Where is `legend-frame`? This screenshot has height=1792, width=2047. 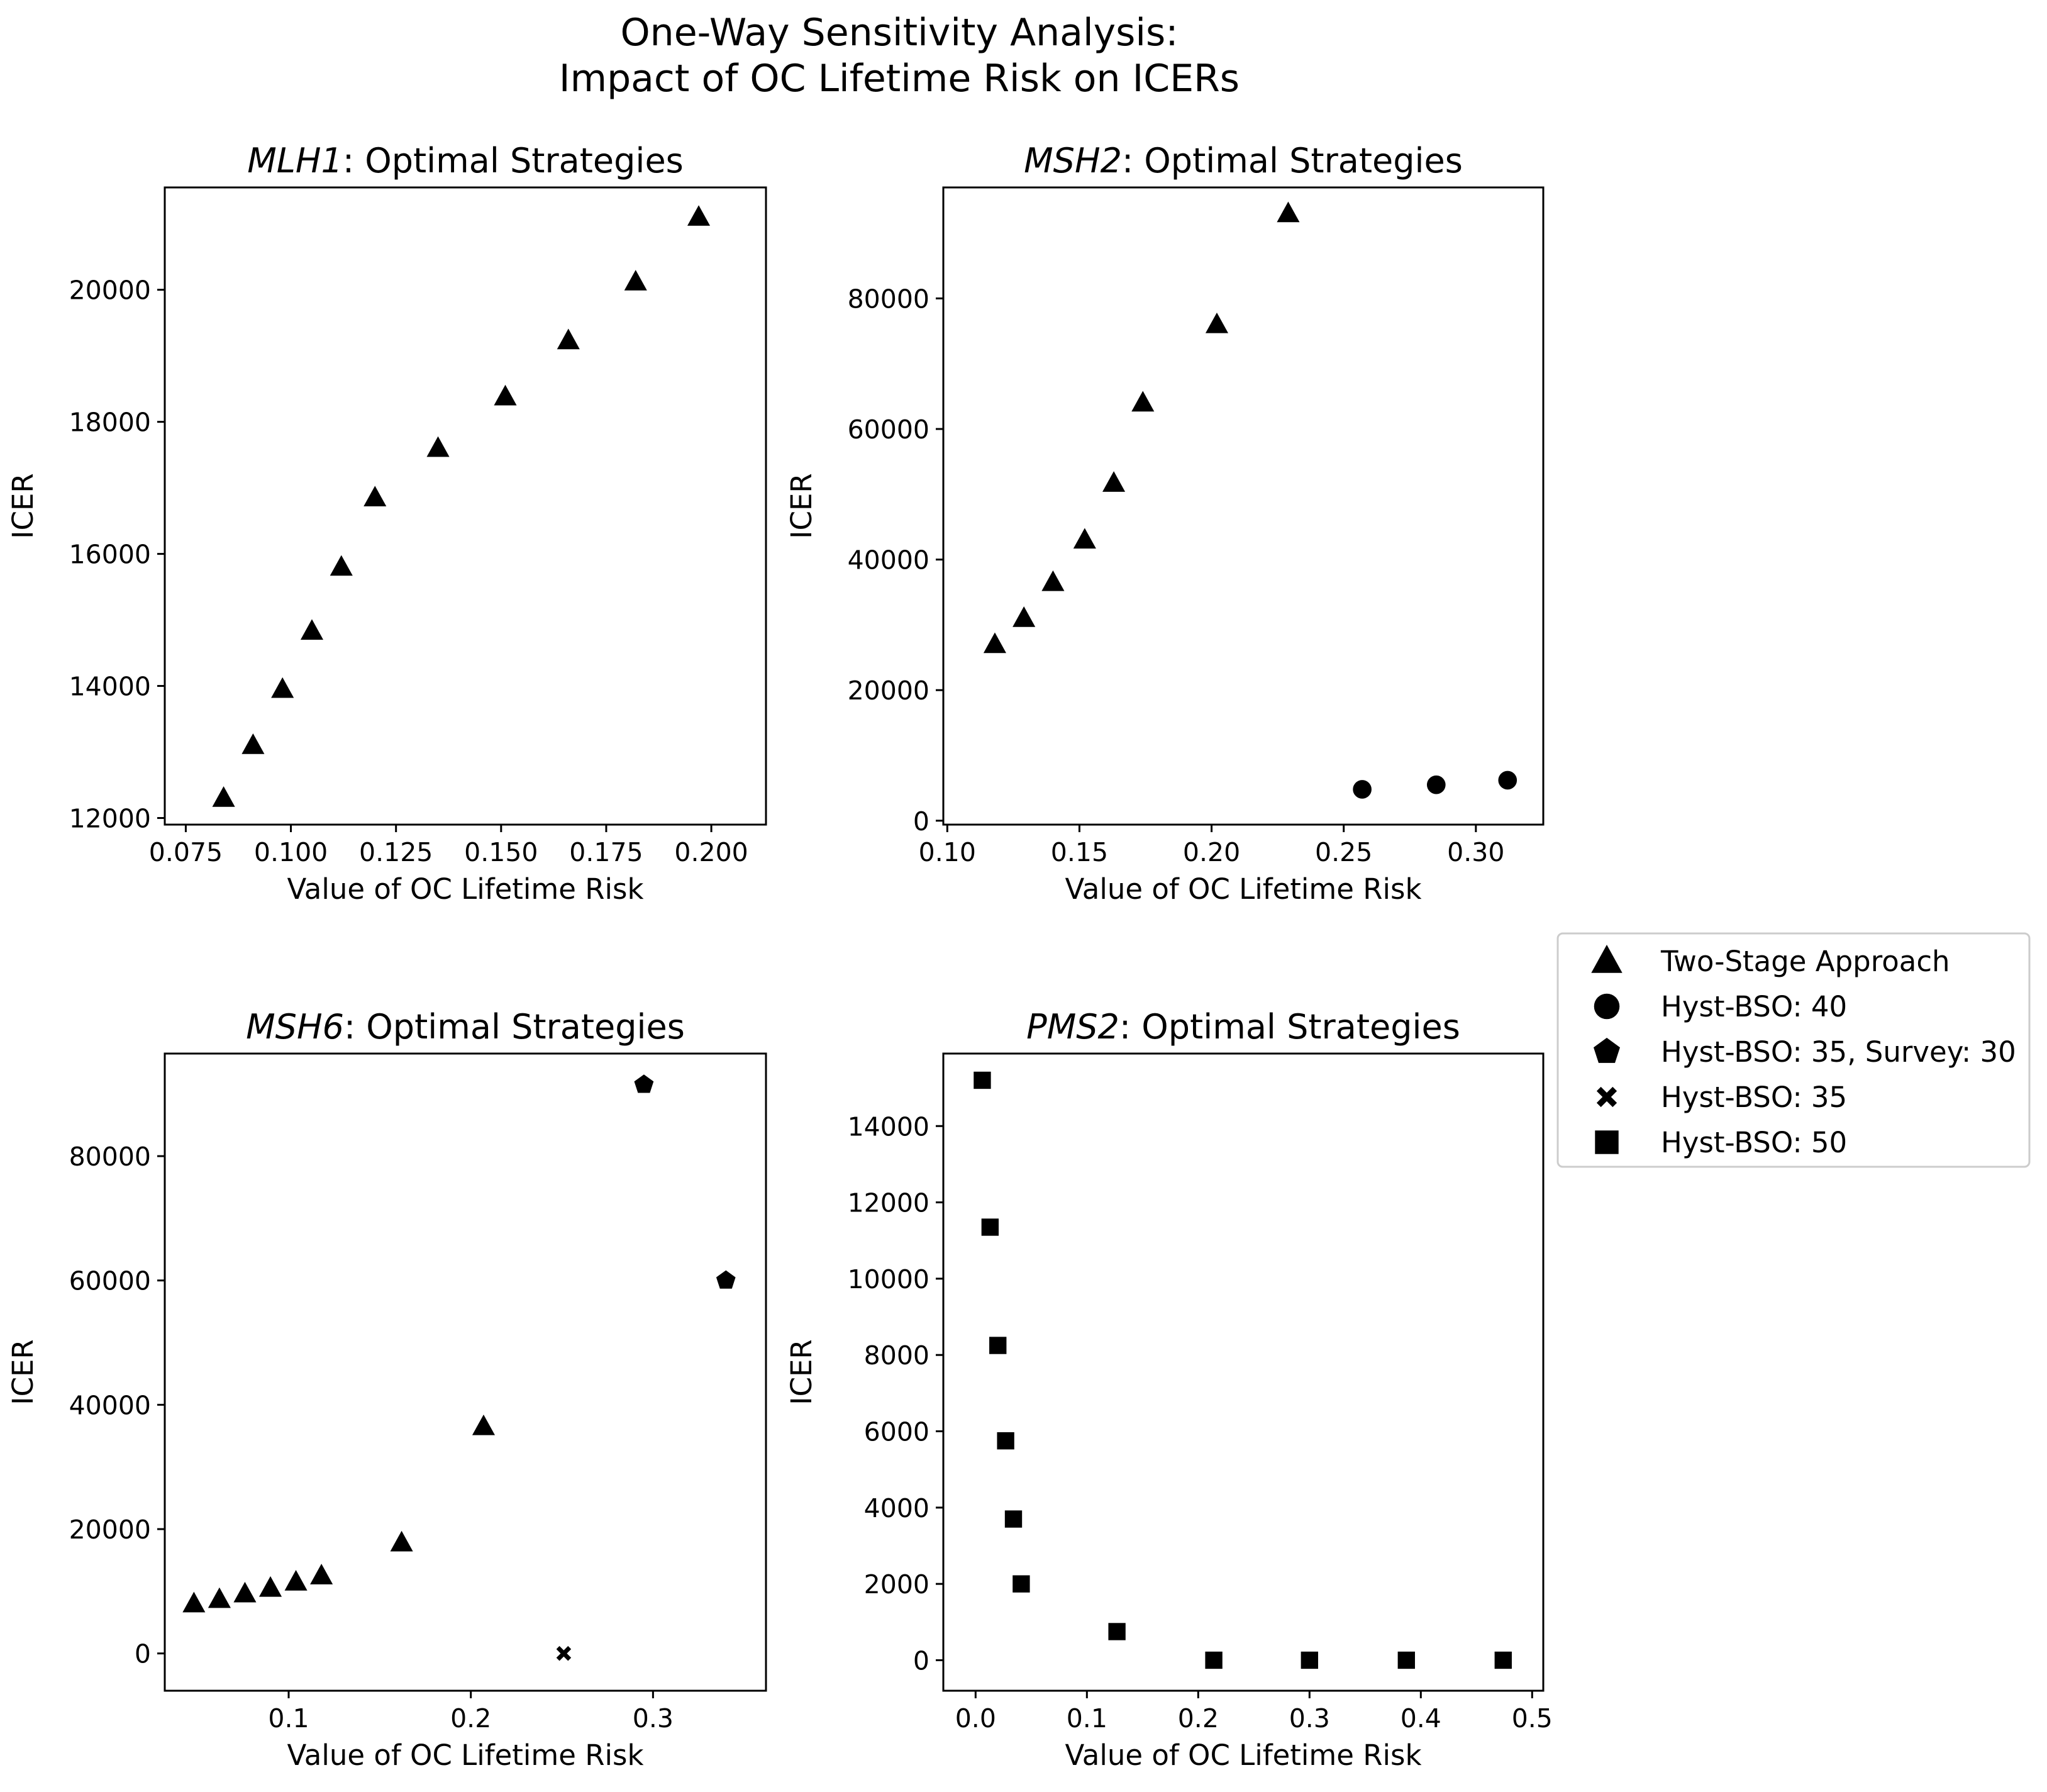
legend-frame is located at coordinates (1793, 1050).